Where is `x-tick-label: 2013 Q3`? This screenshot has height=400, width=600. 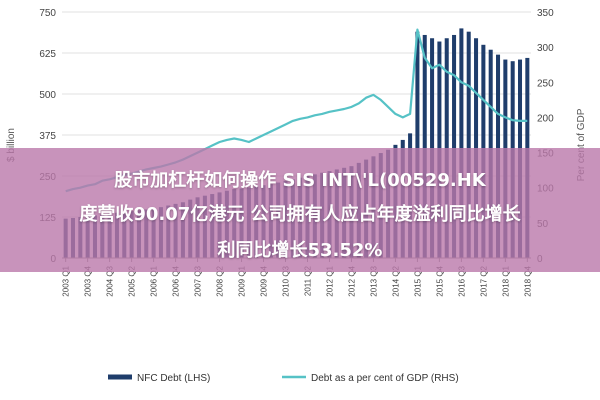
x-tick-label: 2013 Q3 is located at coordinates (373, 280).